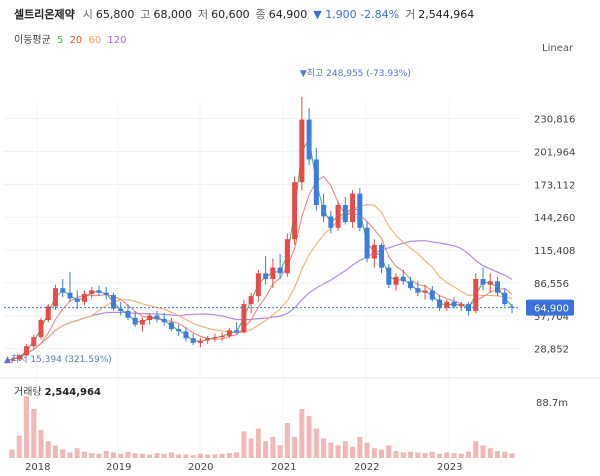 The height and width of the screenshot is (476, 600). Describe the element at coordinates (260, 14) in the screenshot. I see `close-label: 종` at that location.